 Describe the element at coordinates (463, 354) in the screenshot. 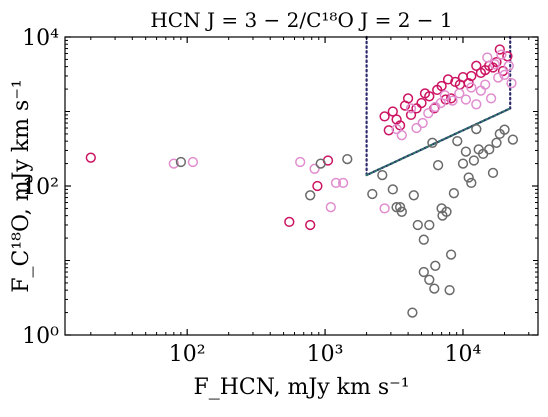

I see `x-tick-label: 10⁴` at that location.